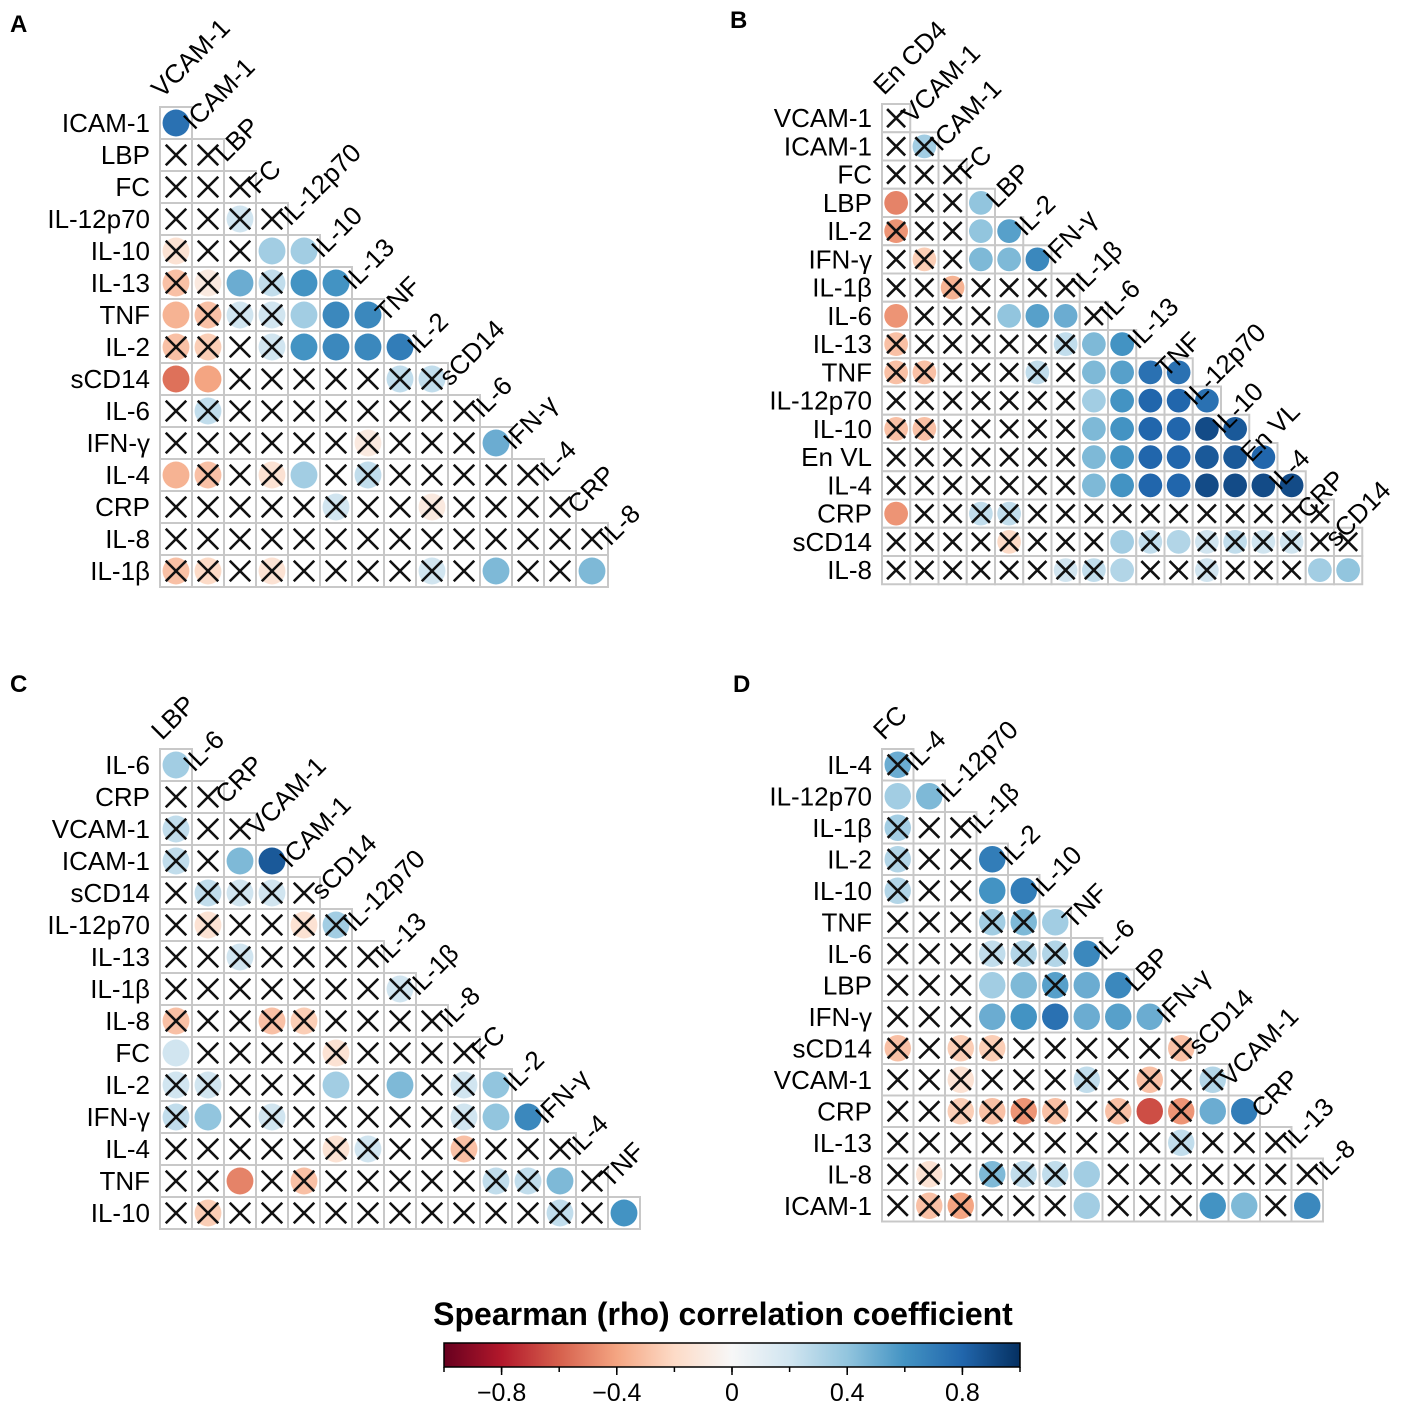 Image resolution: width=1417 pixels, height=1403 pixels. Describe the element at coordinates (120, 571) in the screenshot. I see `row-label: IL-1β` at that location.